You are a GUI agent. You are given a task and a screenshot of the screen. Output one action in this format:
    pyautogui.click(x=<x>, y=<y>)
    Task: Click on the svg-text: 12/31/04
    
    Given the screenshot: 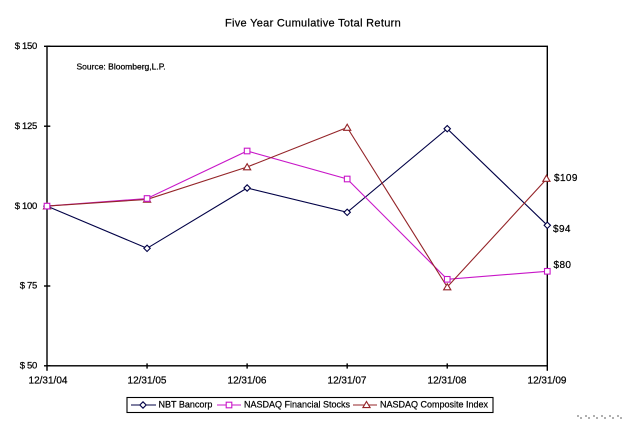 What is the action you would take?
    pyautogui.click(x=48, y=381)
    